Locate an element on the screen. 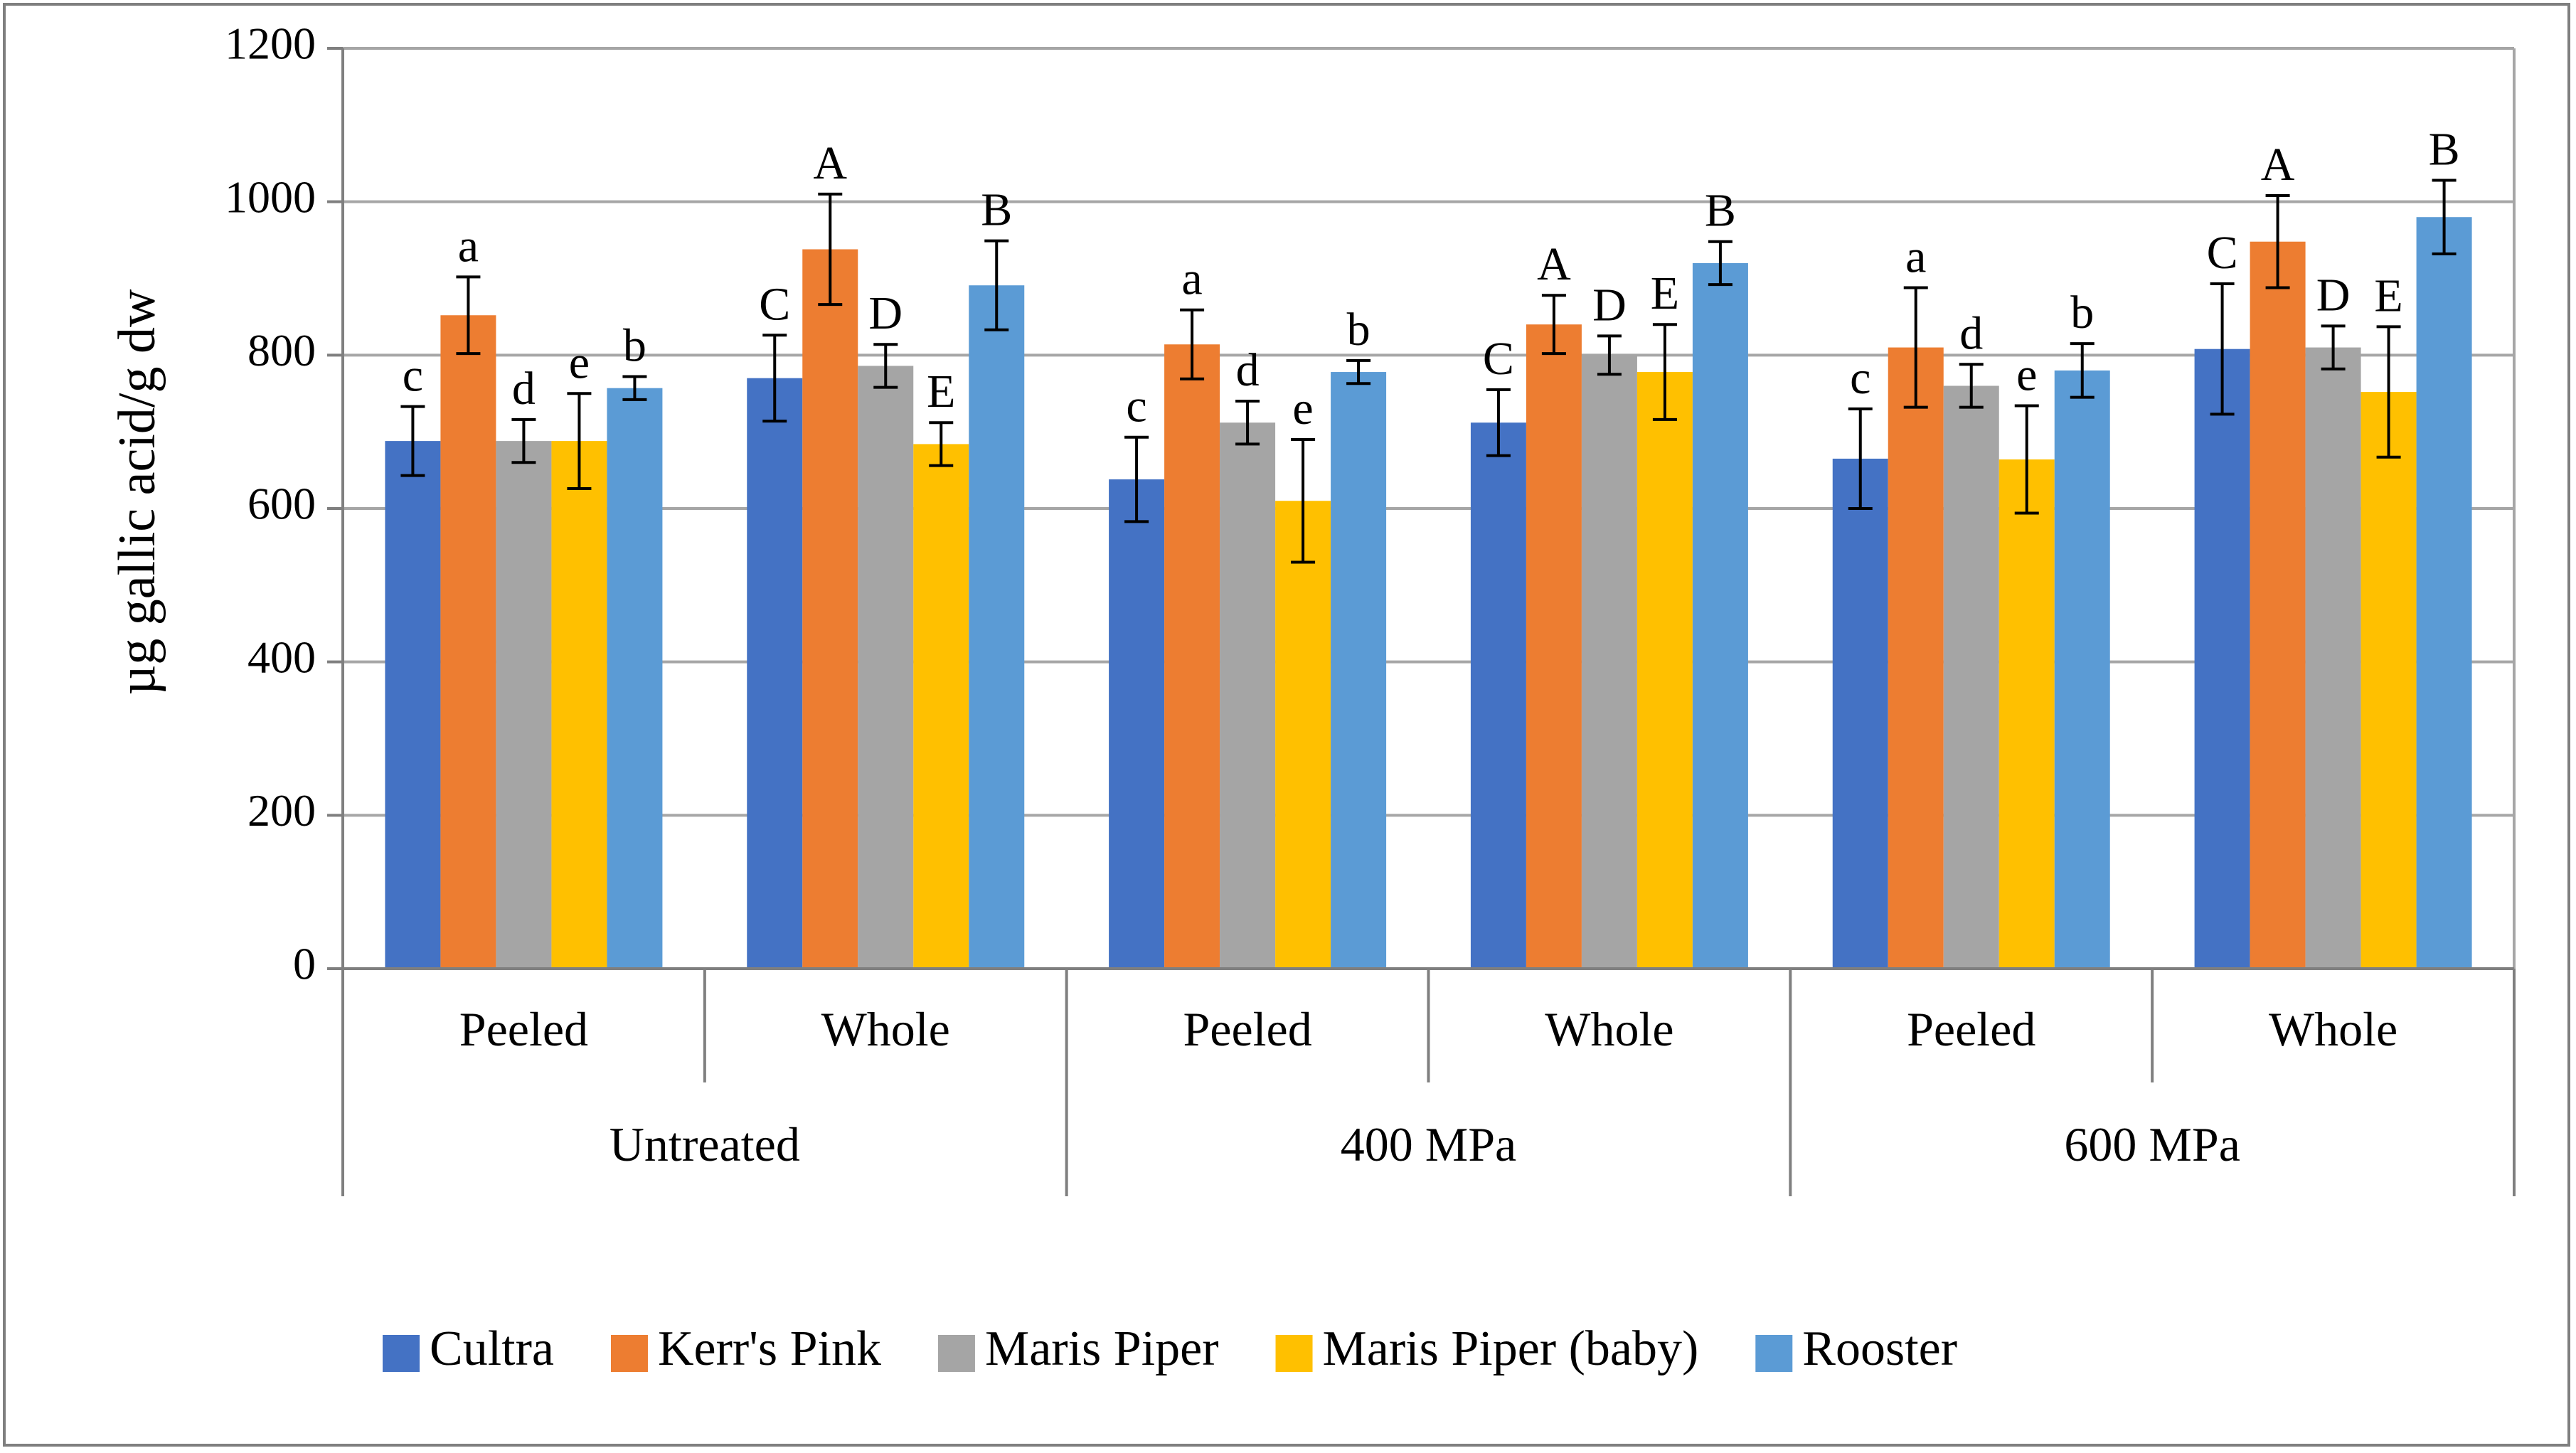  x-group-label: Untreated is located at coordinates (705, 1144).